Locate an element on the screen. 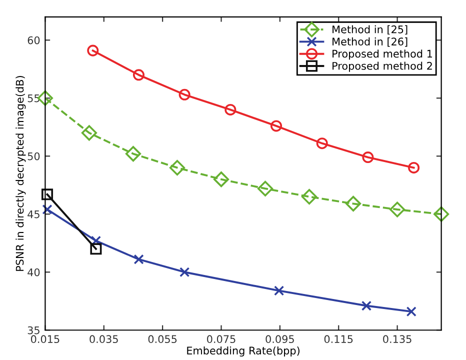  y-tick-label: 45 is located at coordinates (34, 214).